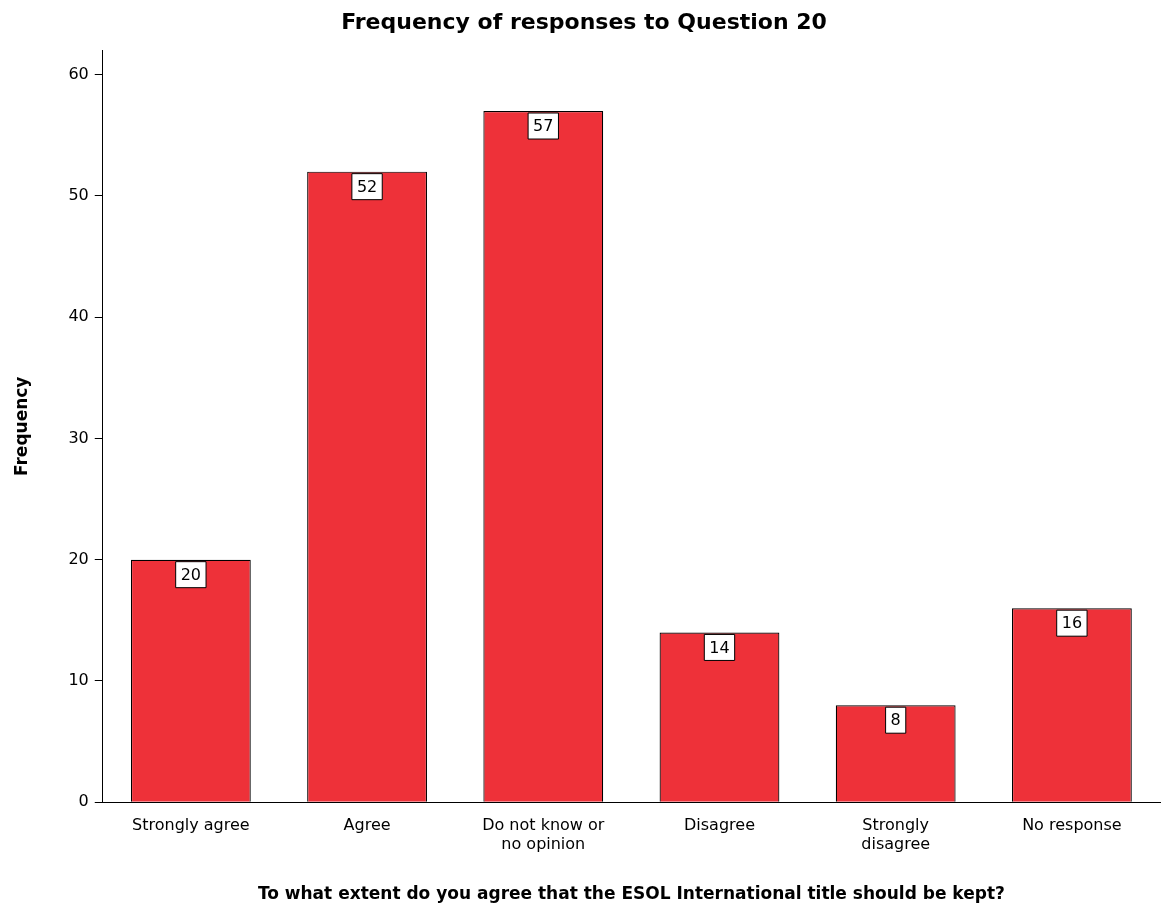 The height and width of the screenshot is (917, 1164). Describe the element at coordinates (191, 824) in the screenshot. I see `x-tick-label: Strongly agree` at that location.